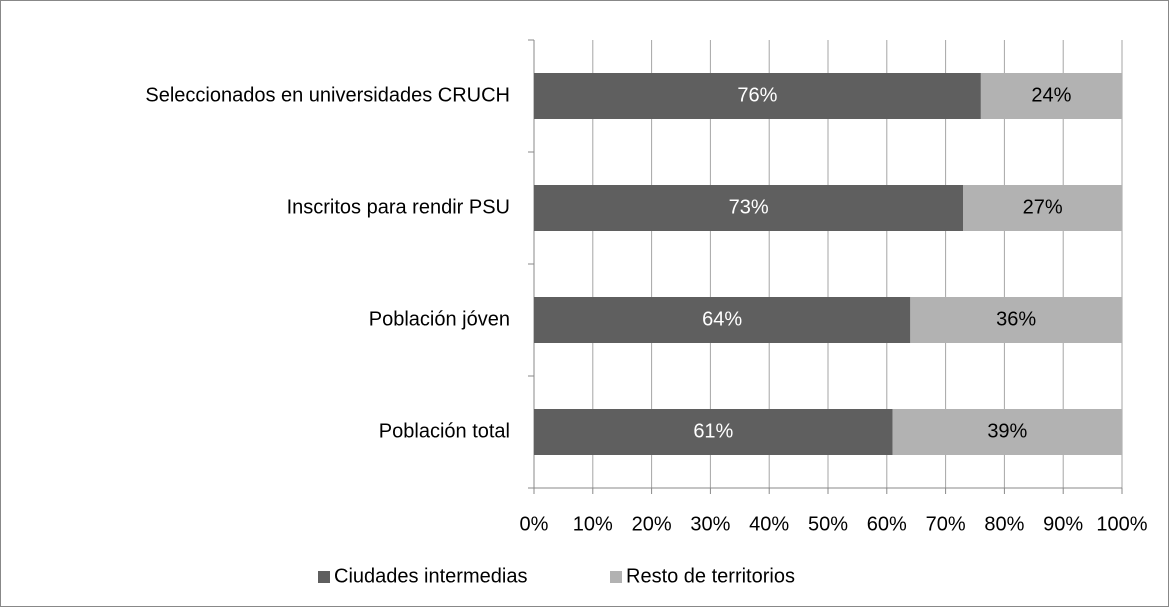 The width and height of the screenshot is (1170, 608). What do you see at coordinates (444, 431) in the screenshot?
I see `y-tick-label: Población total` at bounding box center [444, 431].